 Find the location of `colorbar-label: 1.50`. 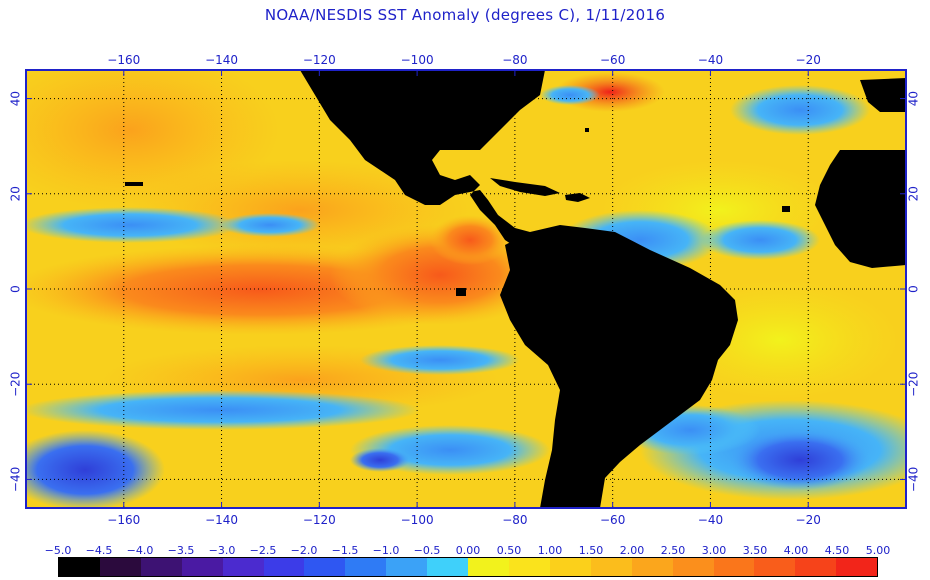

colorbar-label: 1.50 is located at coordinates (591, 550).